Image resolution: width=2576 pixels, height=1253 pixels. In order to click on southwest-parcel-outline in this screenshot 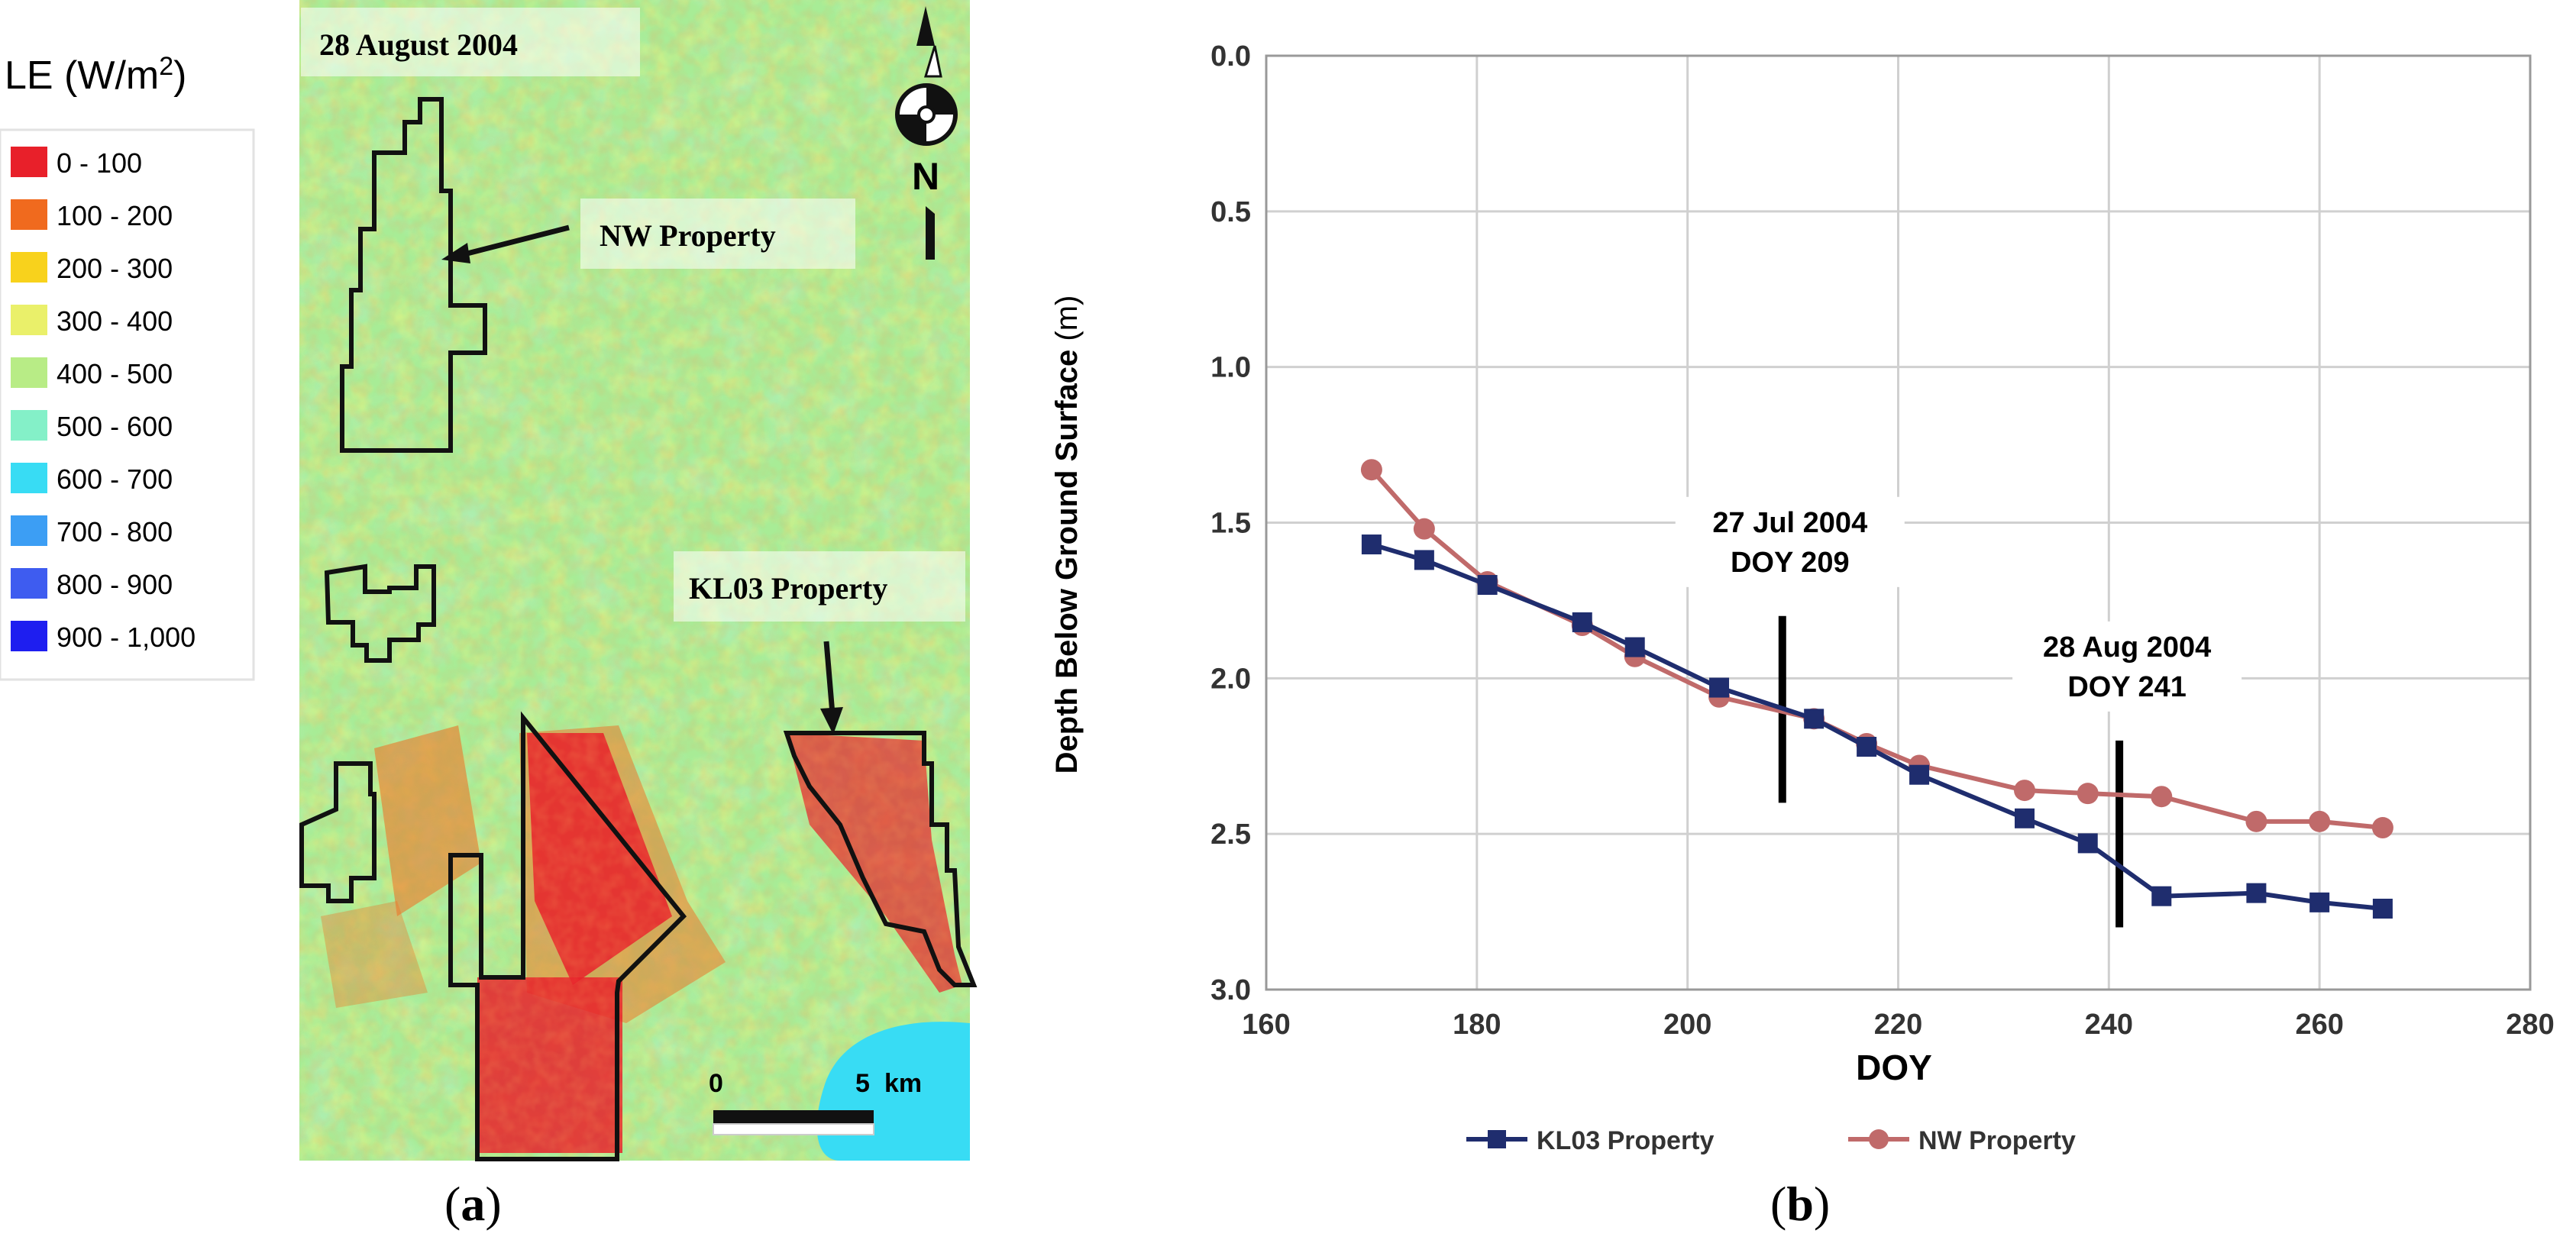, I will do `click(338, 832)`.